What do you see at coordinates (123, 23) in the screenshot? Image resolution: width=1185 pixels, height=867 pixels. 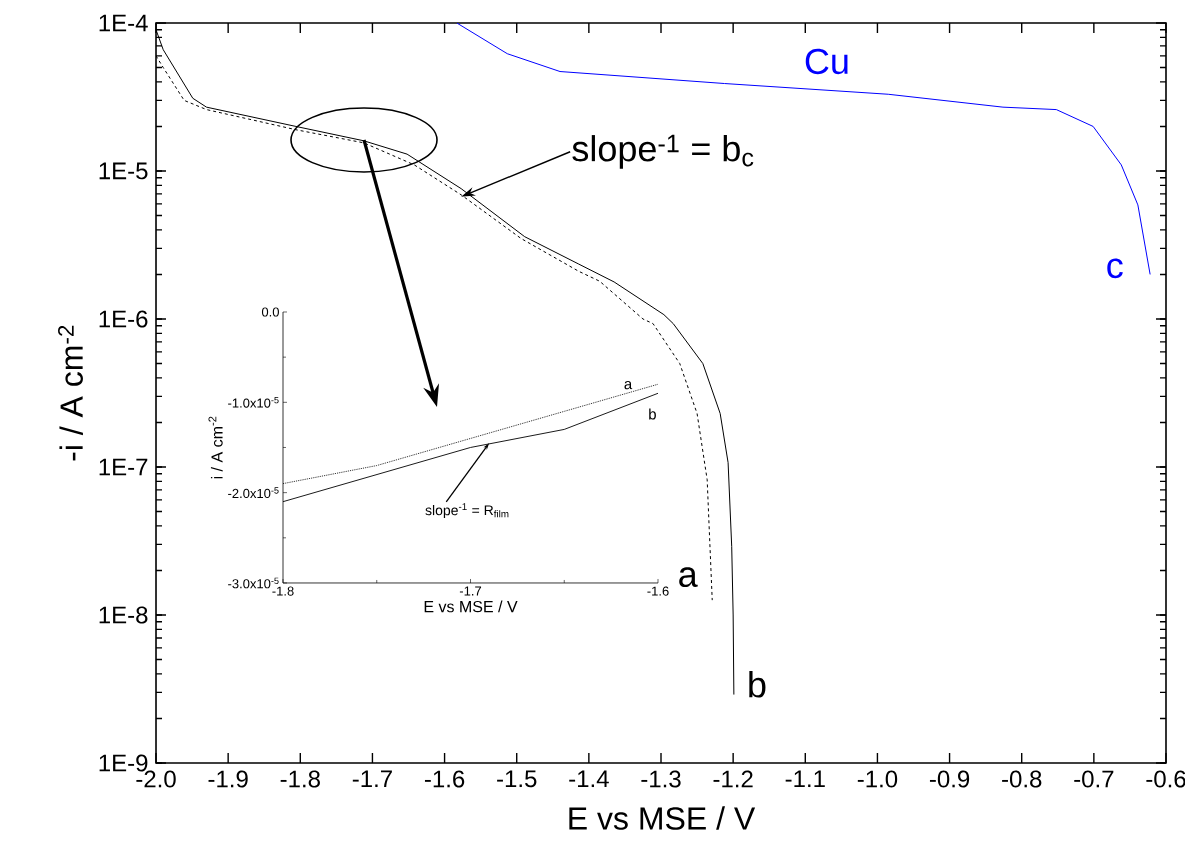 I see `y-tick-label: 1E-4` at bounding box center [123, 23].